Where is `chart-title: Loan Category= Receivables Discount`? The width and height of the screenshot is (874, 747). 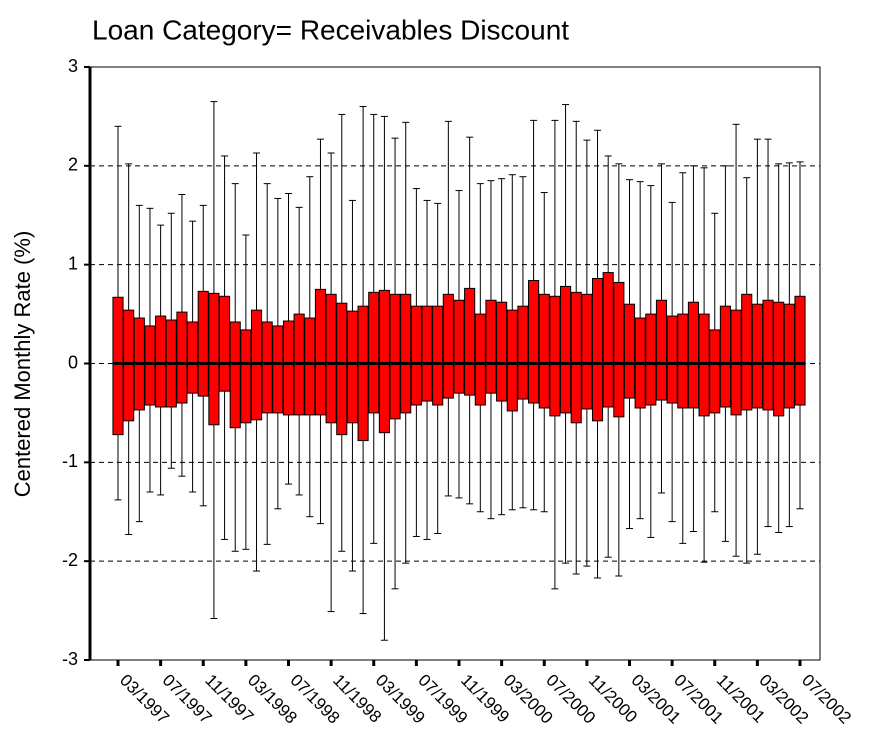
chart-title: Loan Category= Receivables Discount is located at coordinates (330, 29).